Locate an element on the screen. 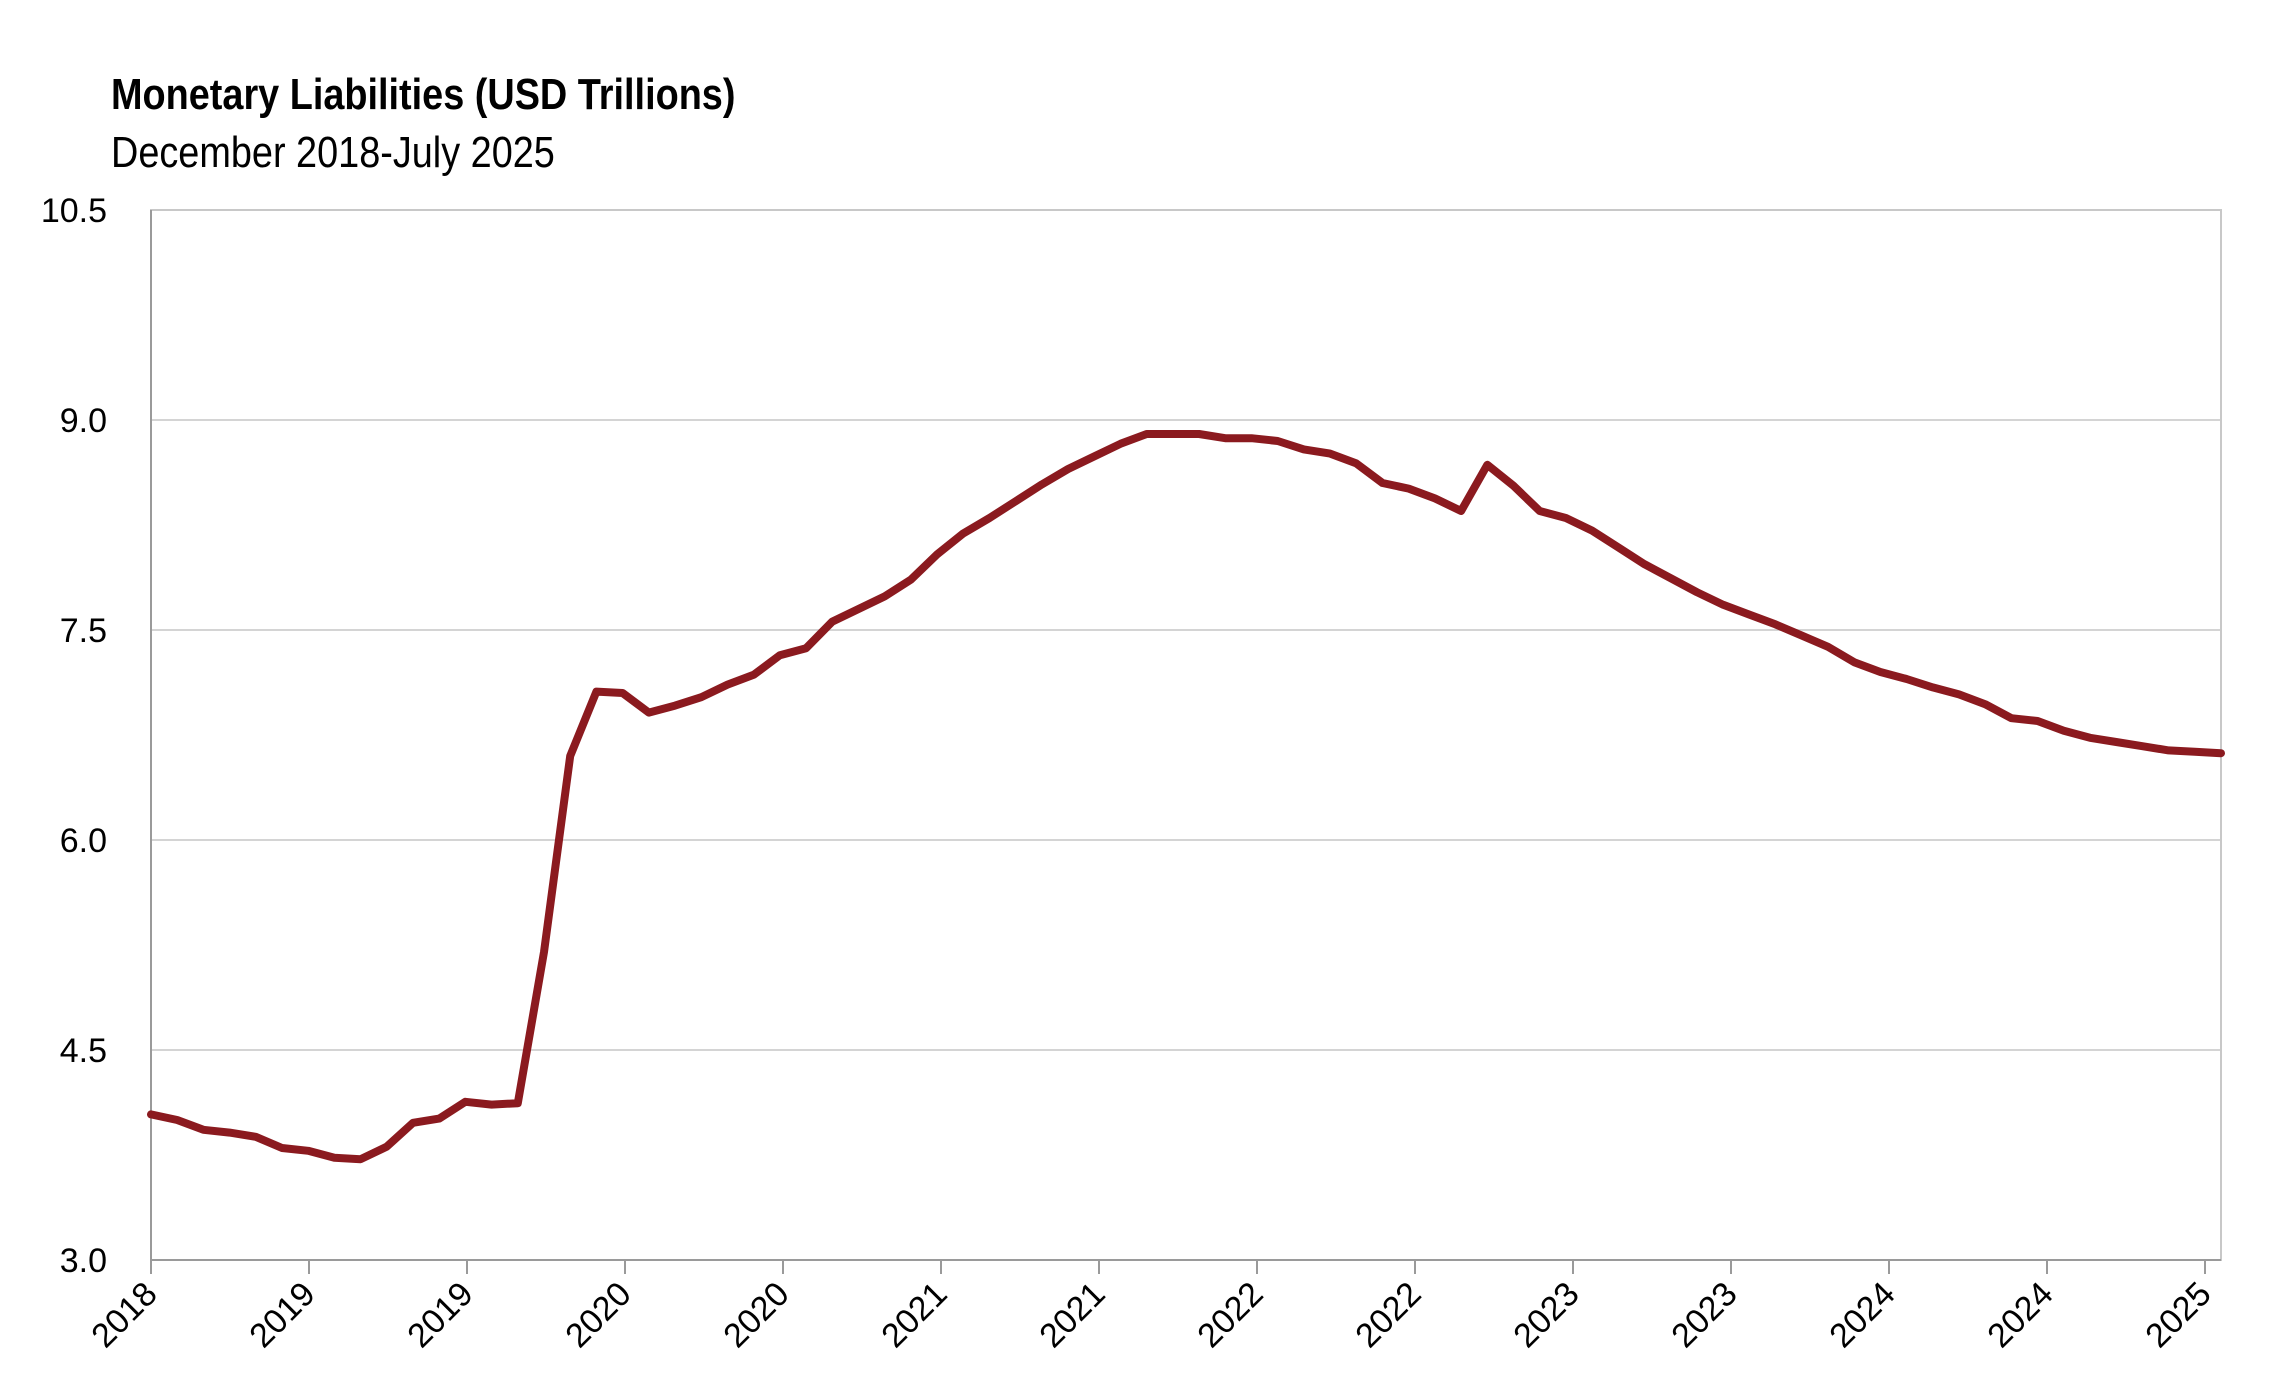 The width and height of the screenshot is (2277, 1386). y-tick-label: 10.5 is located at coordinates (74, 211).